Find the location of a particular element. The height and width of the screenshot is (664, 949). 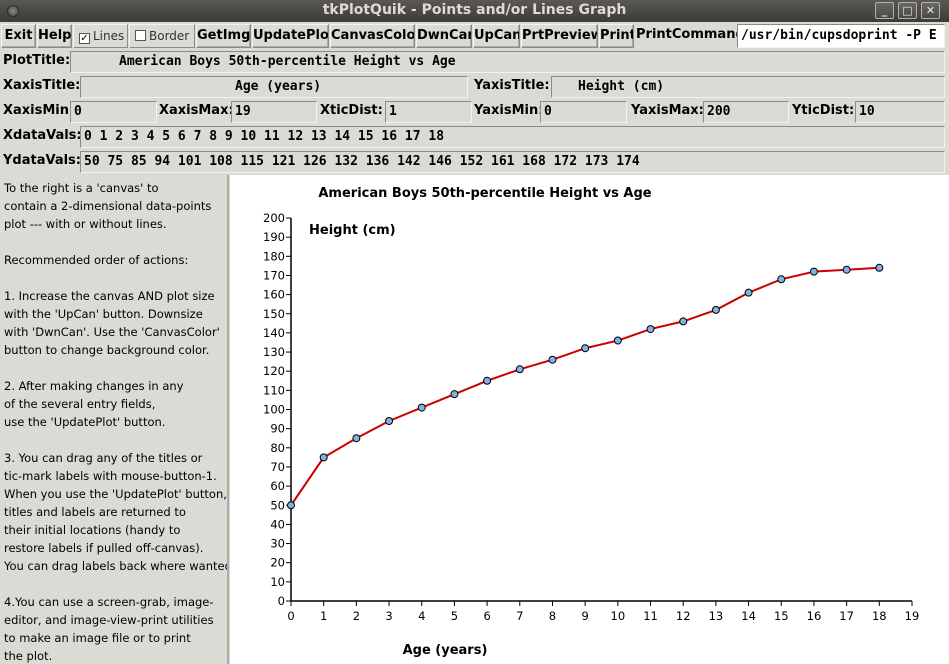

x-tick-label: 19 is located at coordinates (912, 616).